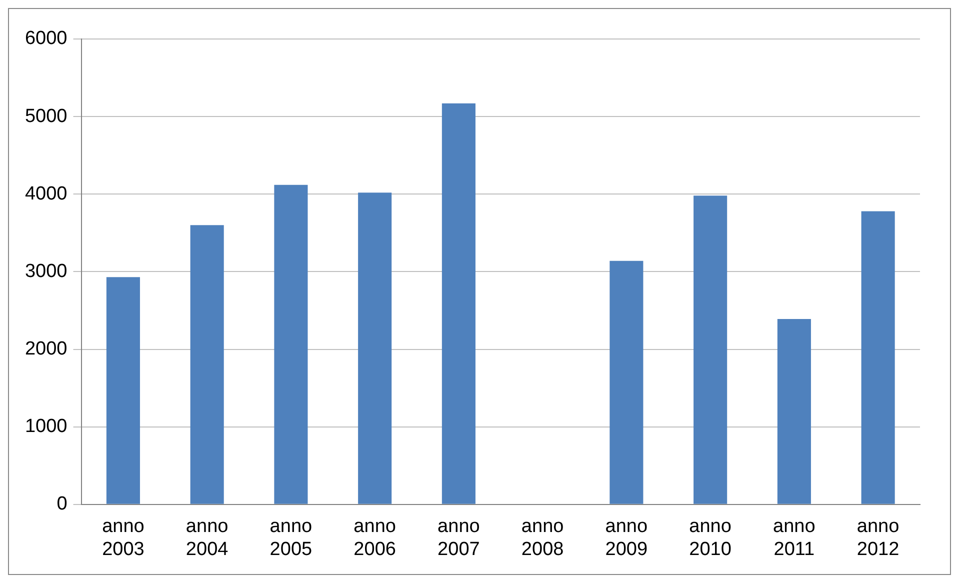  What do you see at coordinates (46, 349) in the screenshot?
I see `y-tick-label: 2000` at bounding box center [46, 349].